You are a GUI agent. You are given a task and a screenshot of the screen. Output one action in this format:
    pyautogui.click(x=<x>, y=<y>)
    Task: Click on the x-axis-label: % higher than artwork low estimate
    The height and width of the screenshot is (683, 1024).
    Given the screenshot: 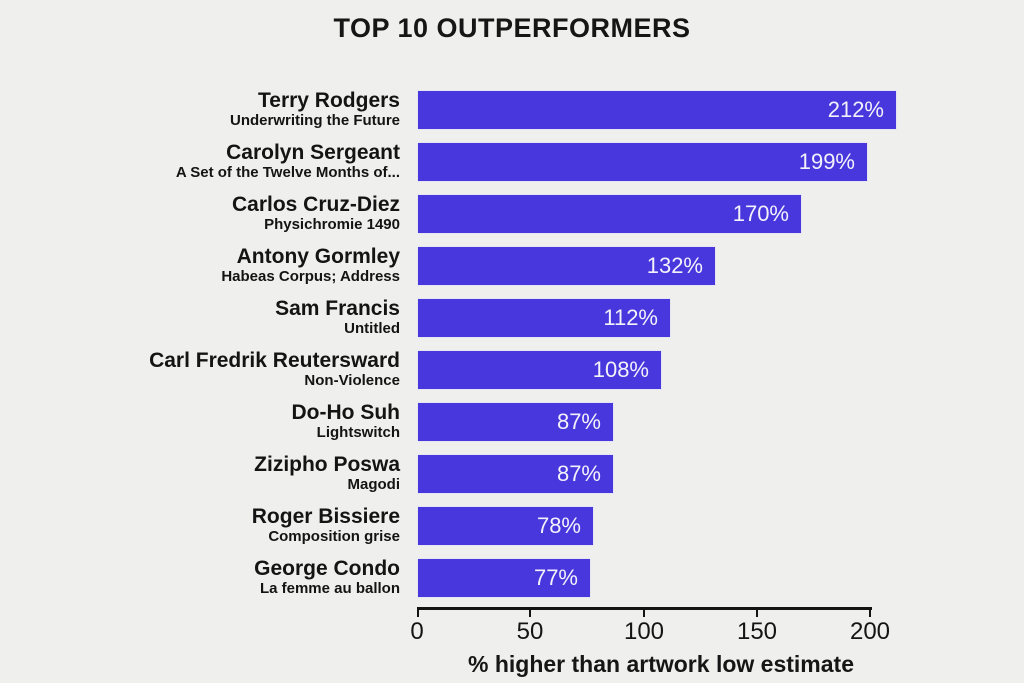 What is the action you would take?
    pyautogui.click(x=661, y=664)
    